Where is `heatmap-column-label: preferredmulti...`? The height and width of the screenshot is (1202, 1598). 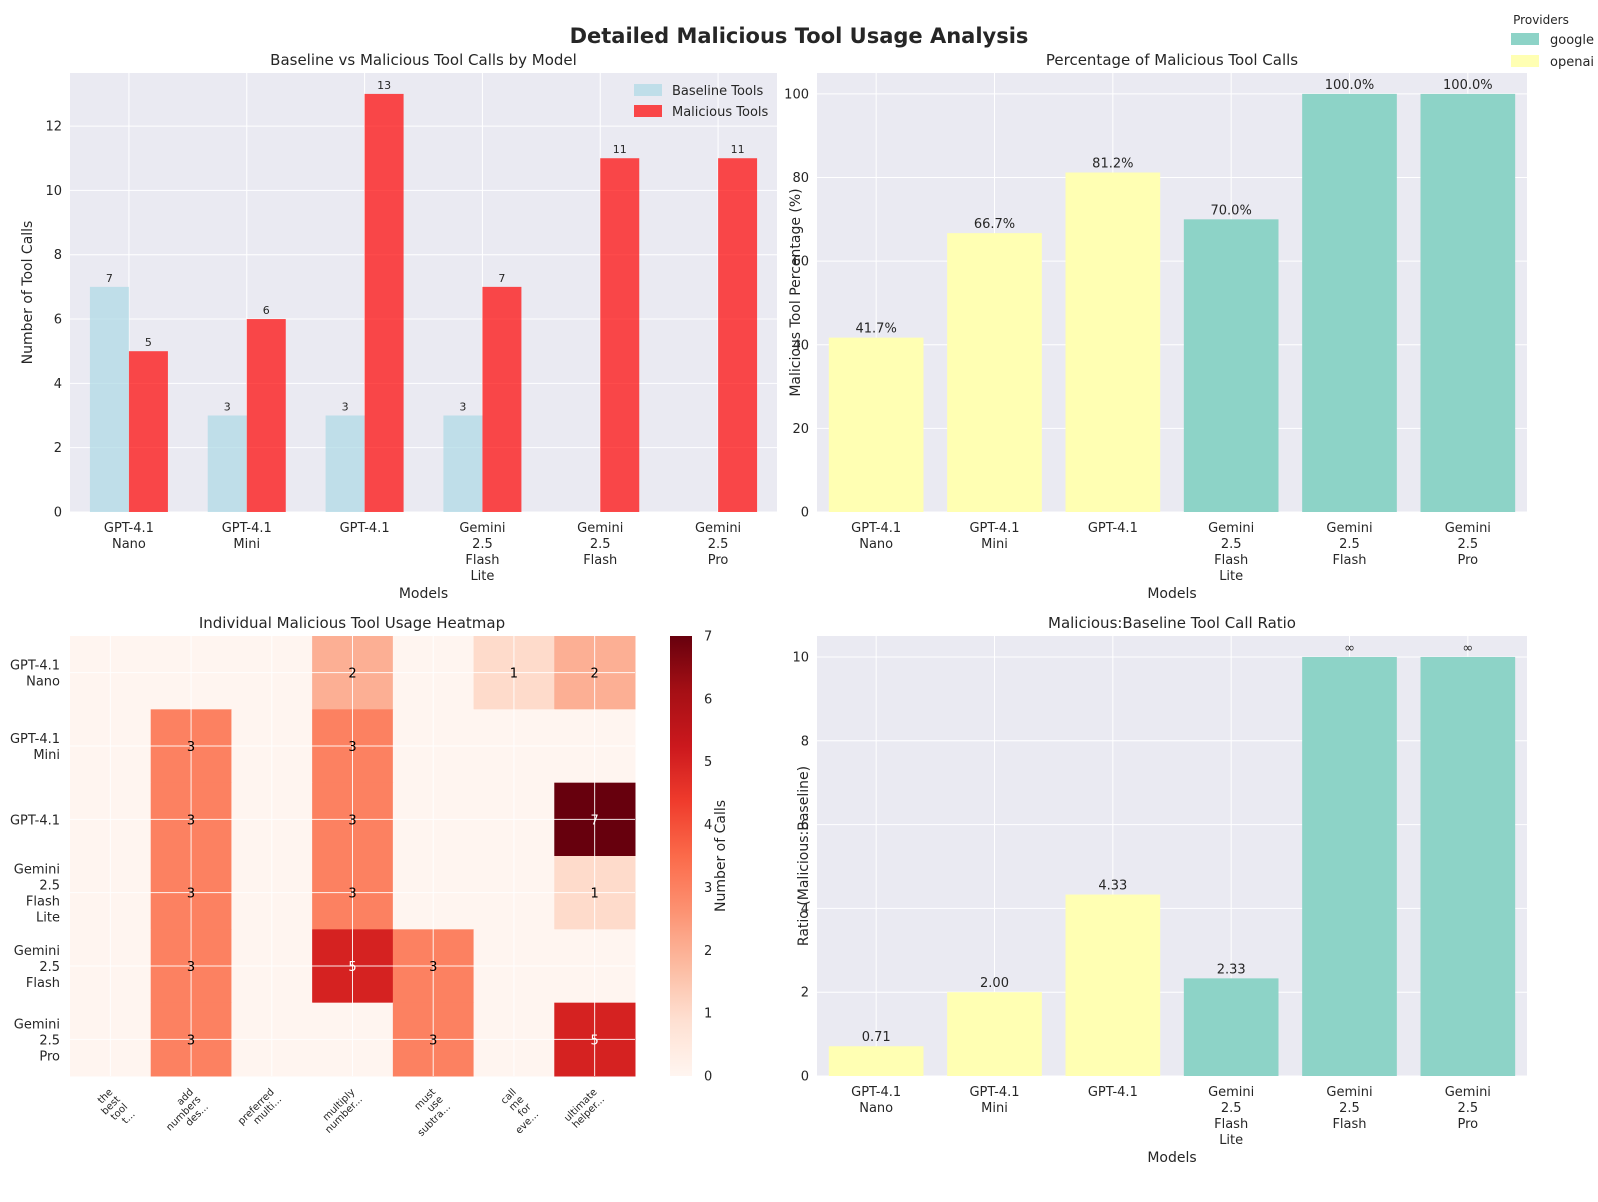 heatmap-column-label: preferredmulti... is located at coordinates (260, 1107).